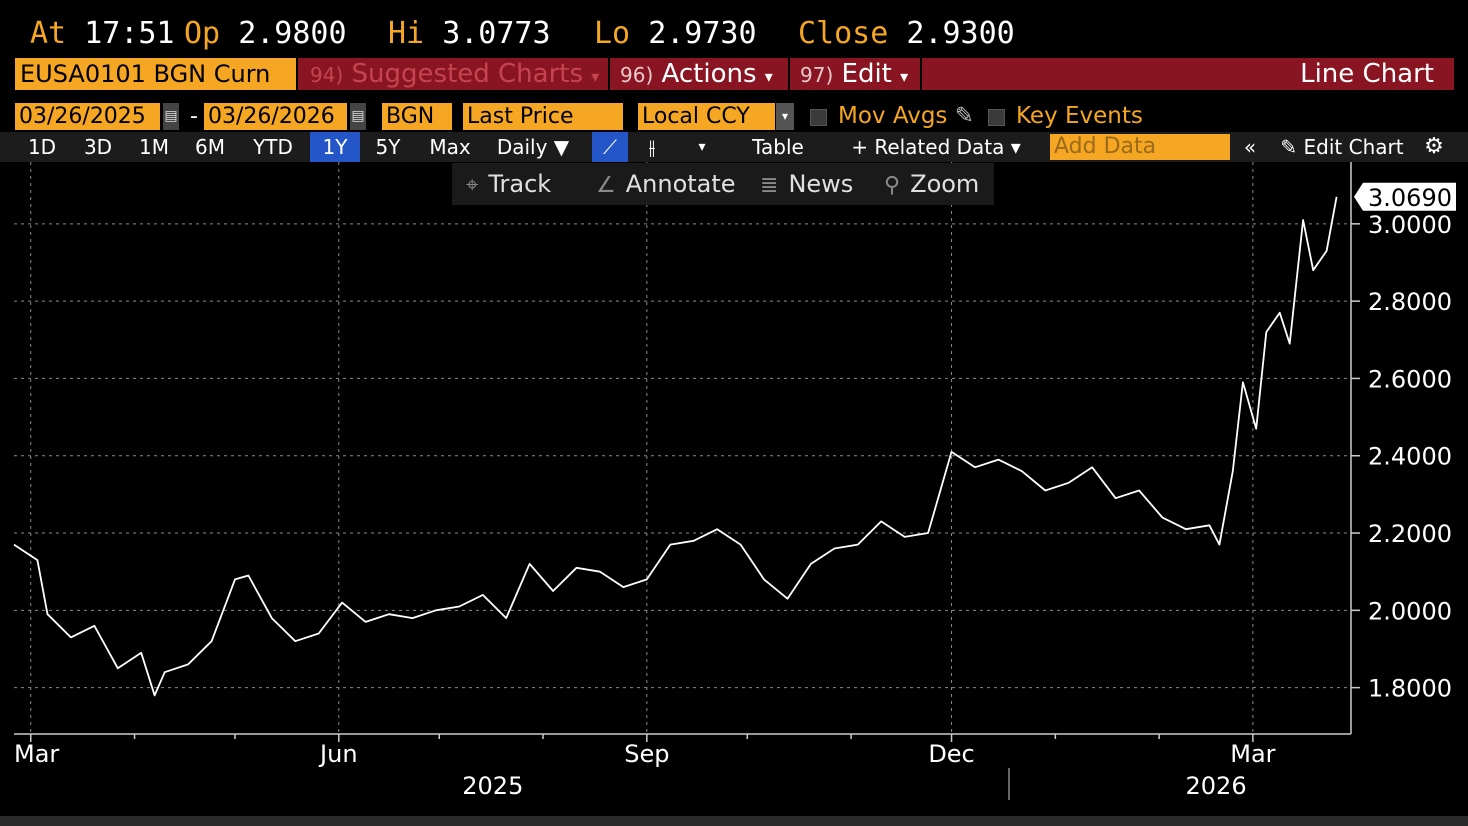 This screenshot has height=826, width=1468. I want to click on close-label: Close, so click(843, 33).